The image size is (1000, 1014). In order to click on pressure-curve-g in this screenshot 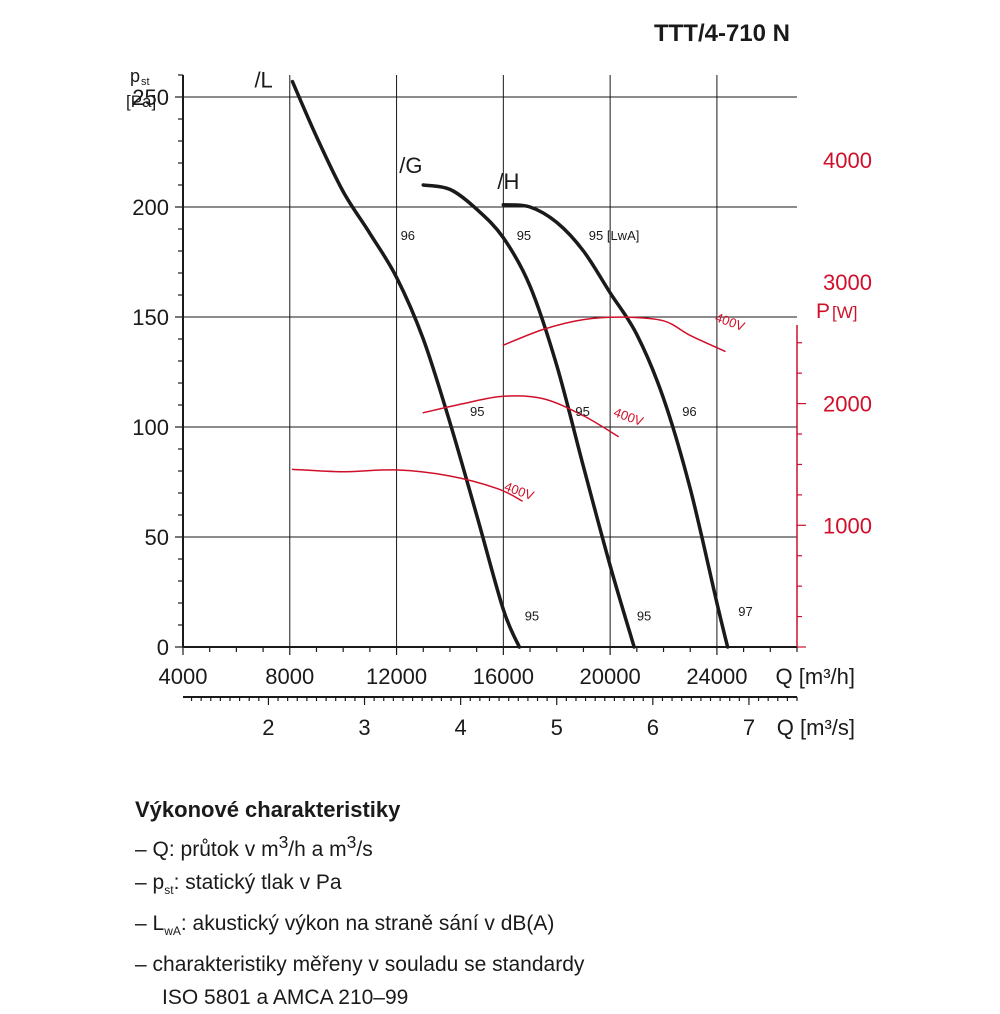, I will do `click(528, 416)`.